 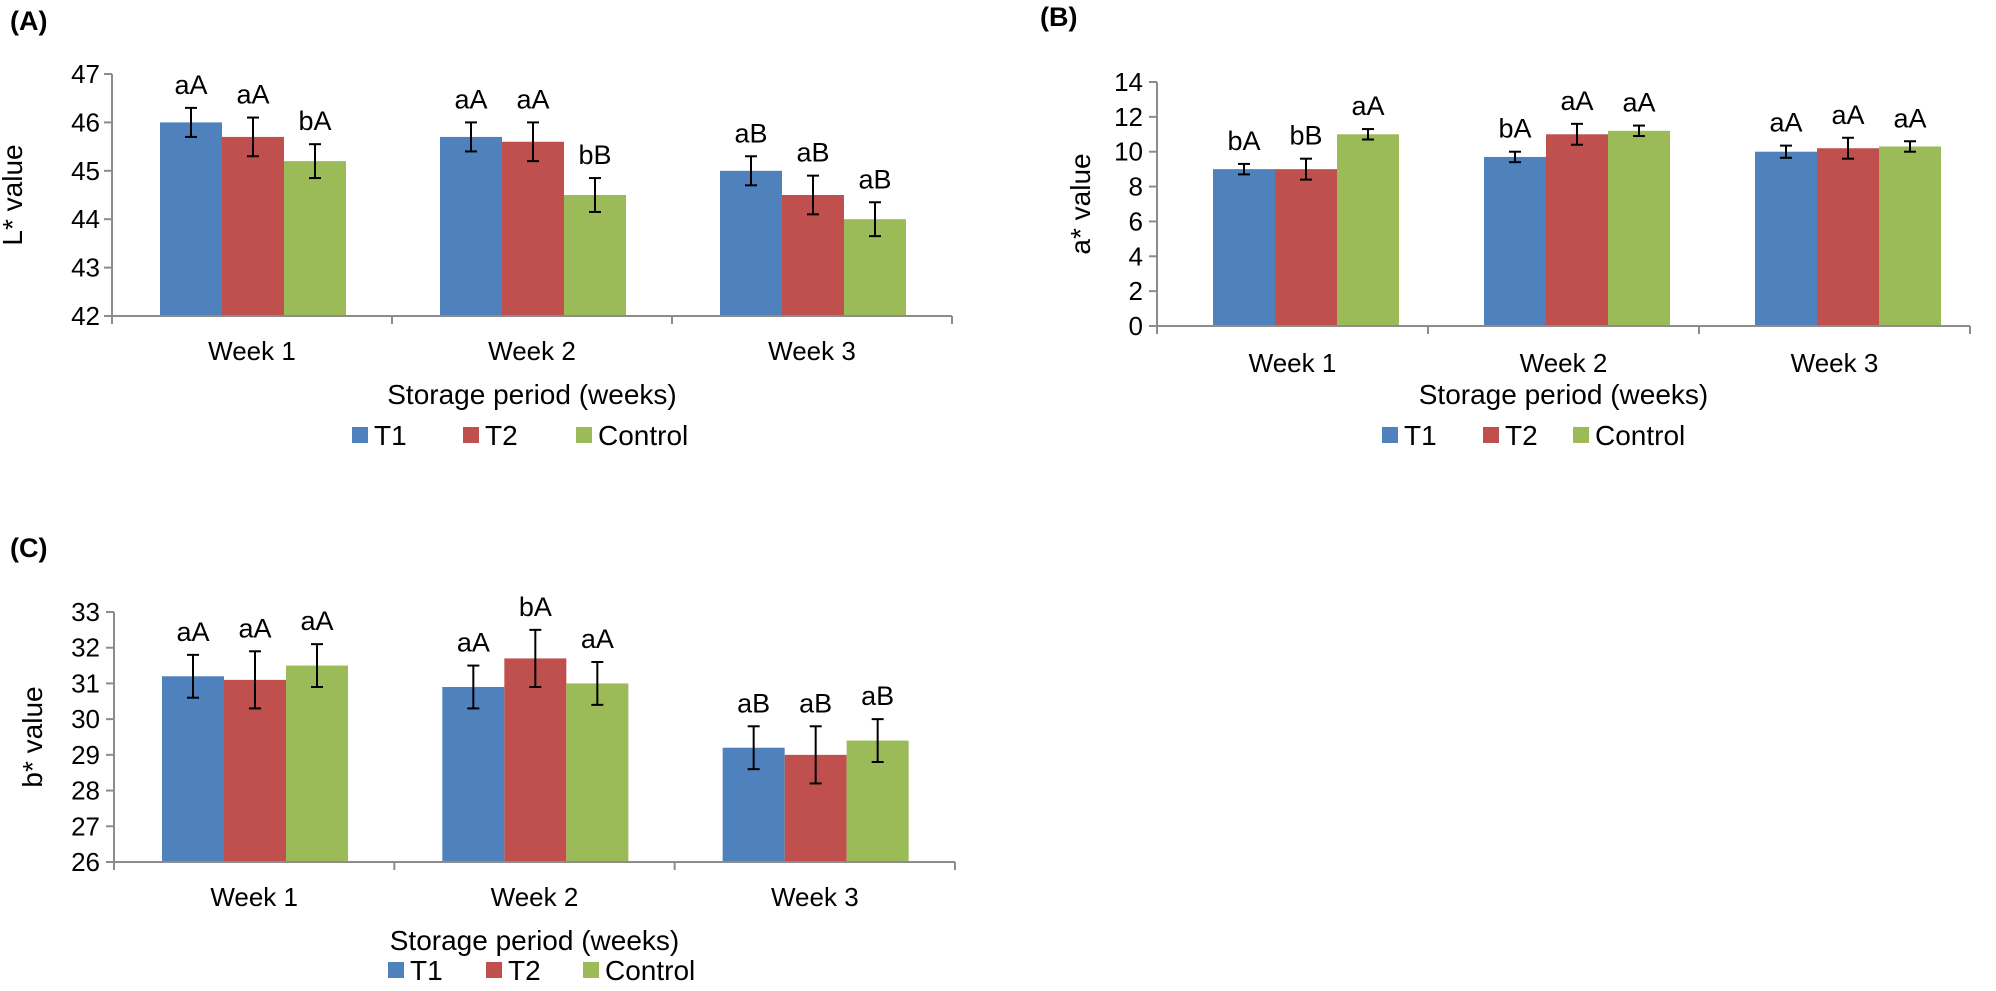 What do you see at coordinates (28, 21) in the screenshot?
I see `panel-label: (A)` at bounding box center [28, 21].